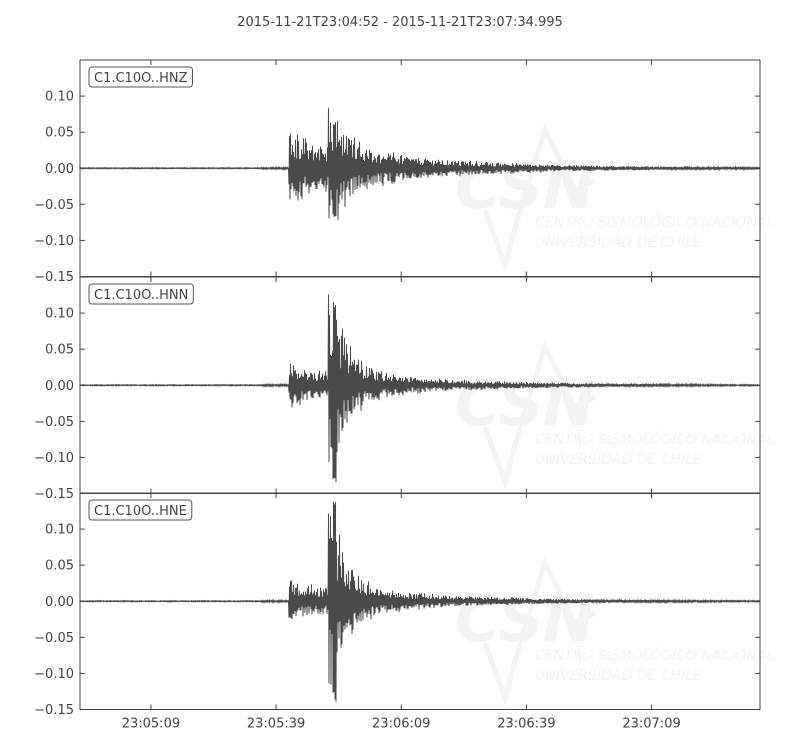 This screenshot has width=800, height=754. I want to click on x-tick-label: 23:07:09, so click(651, 724).